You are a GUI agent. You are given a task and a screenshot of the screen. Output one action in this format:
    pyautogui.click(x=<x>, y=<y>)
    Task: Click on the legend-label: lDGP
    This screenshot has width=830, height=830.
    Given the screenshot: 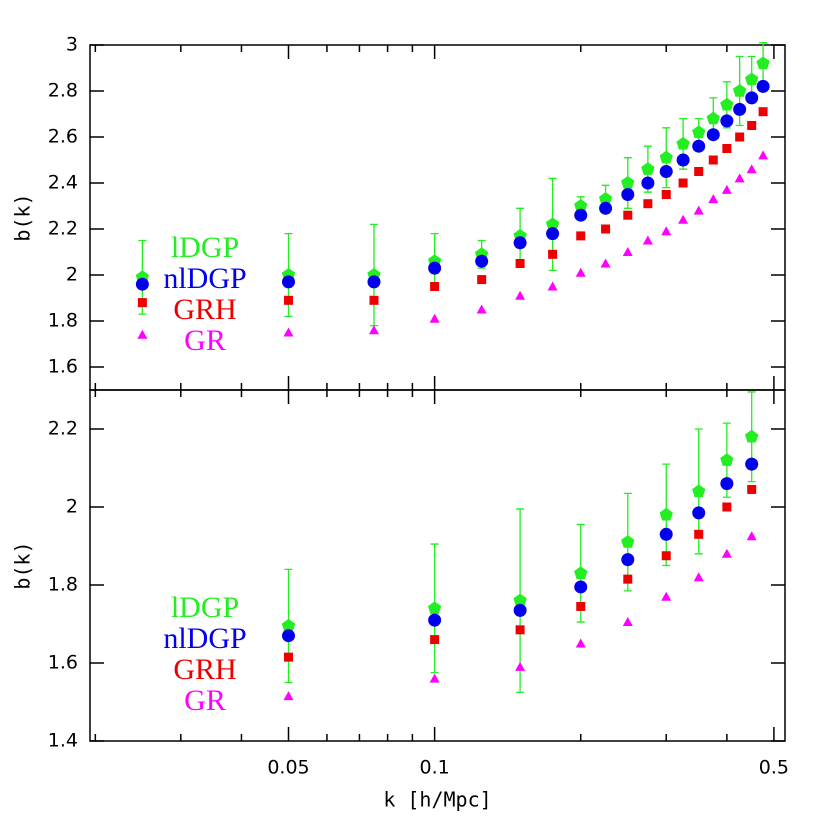 What is the action you would take?
    pyautogui.click(x=205, y=247)
    